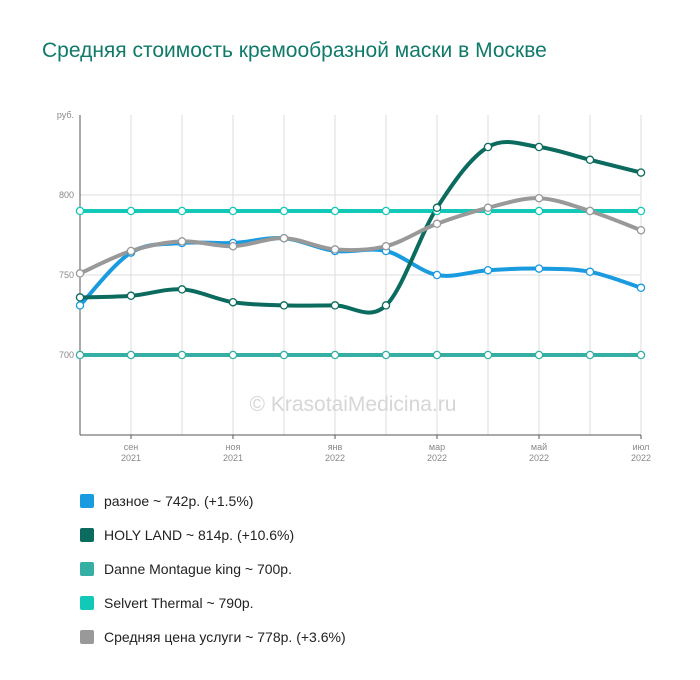 The height and width of the screenshot is (680, 700). What do you see at coordinates (66, 275) in the screenshot?
I see `y-tick-label: 750` at bounding box center [66, 275].